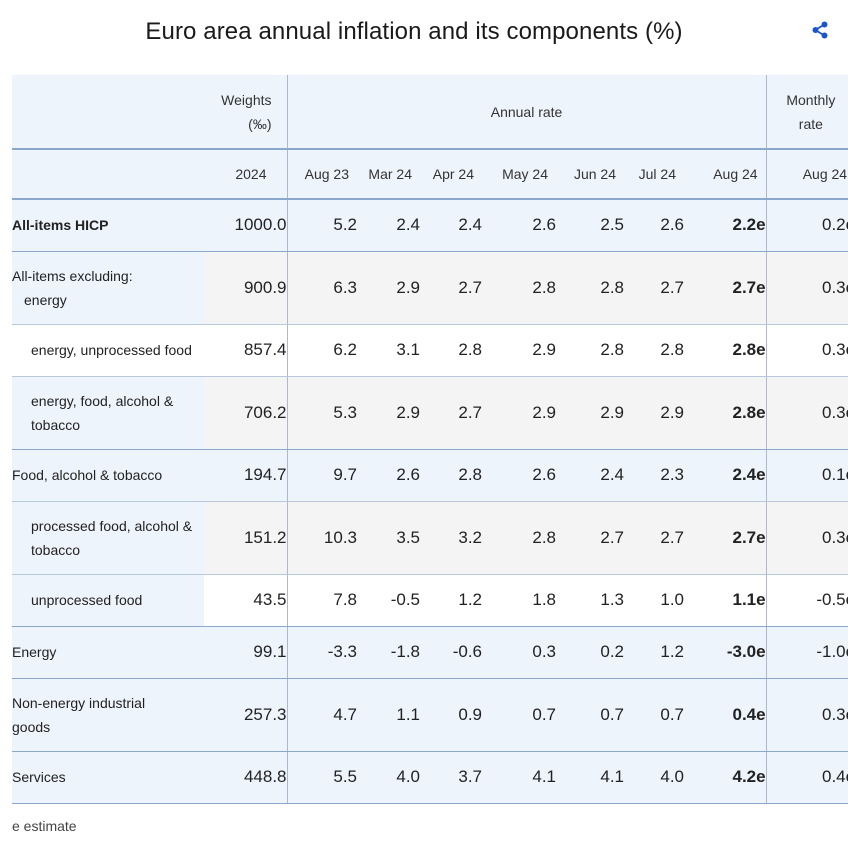  What do you see at coordinates (245, 652) in the screenshot?
I see `cell-weight: 99.1` at bounding box center [245, 652].